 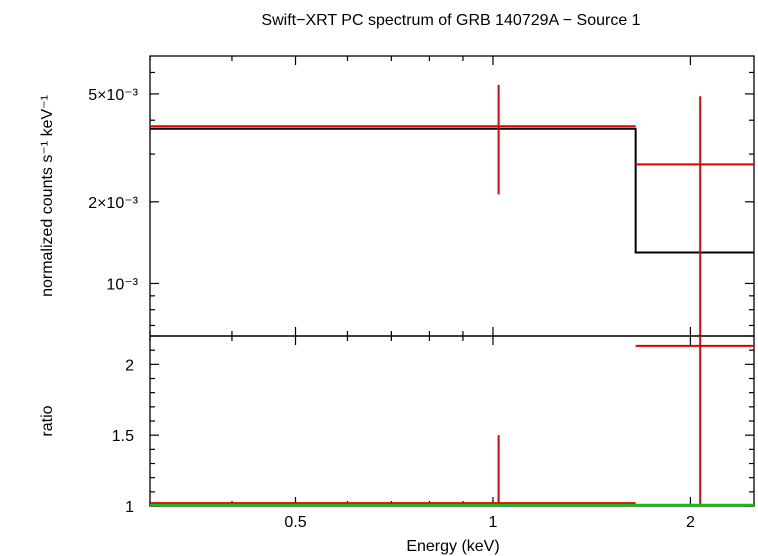 I want to click on x-tick-label: 0.5, so click(x=295, y=522).